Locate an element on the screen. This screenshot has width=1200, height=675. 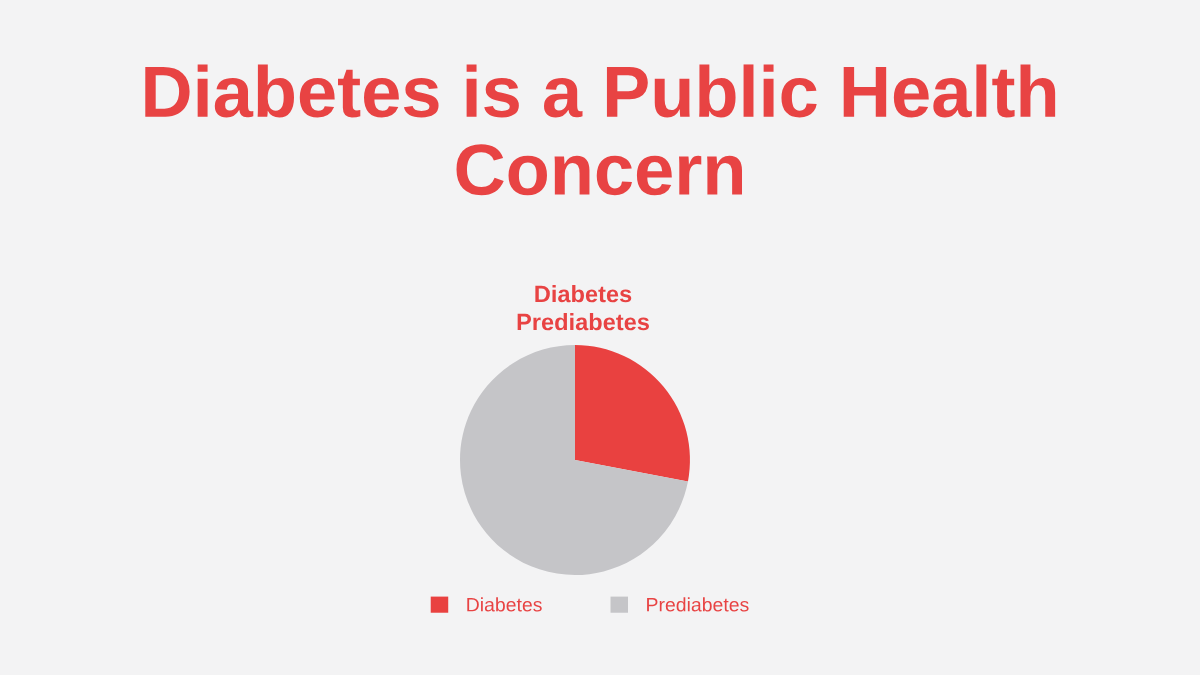
legend-label: Prediabetes is located at coordinates (698, 604).